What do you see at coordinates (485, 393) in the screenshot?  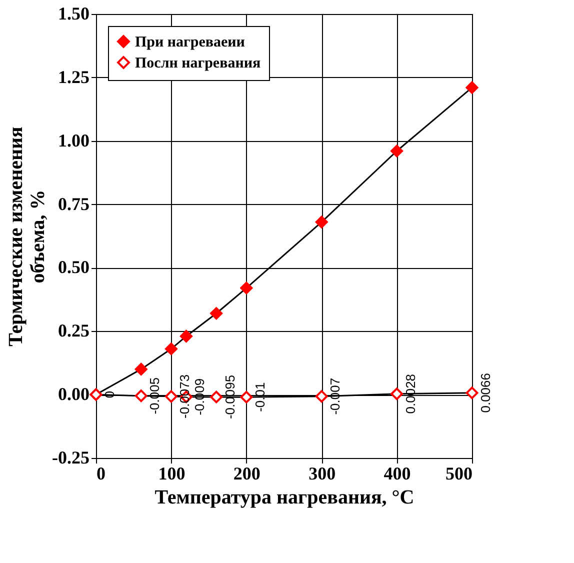 I see `data-label: 0.0066` at bounding box center [485, 393].